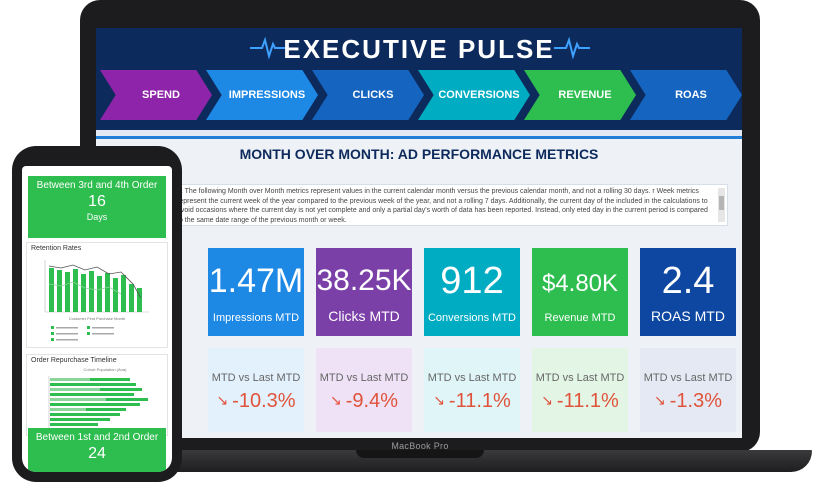 This screenshot has height=494, width=840. I want to click on retention-x-label: Customer First Purchase Month, so click(97, 318).